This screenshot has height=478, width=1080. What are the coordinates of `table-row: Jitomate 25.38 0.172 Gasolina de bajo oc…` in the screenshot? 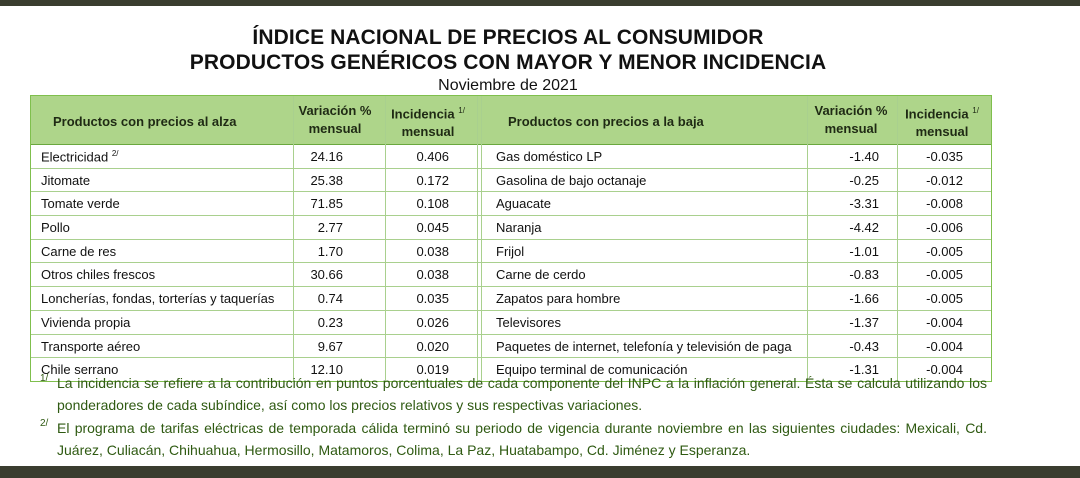 It's located at (511, 181).